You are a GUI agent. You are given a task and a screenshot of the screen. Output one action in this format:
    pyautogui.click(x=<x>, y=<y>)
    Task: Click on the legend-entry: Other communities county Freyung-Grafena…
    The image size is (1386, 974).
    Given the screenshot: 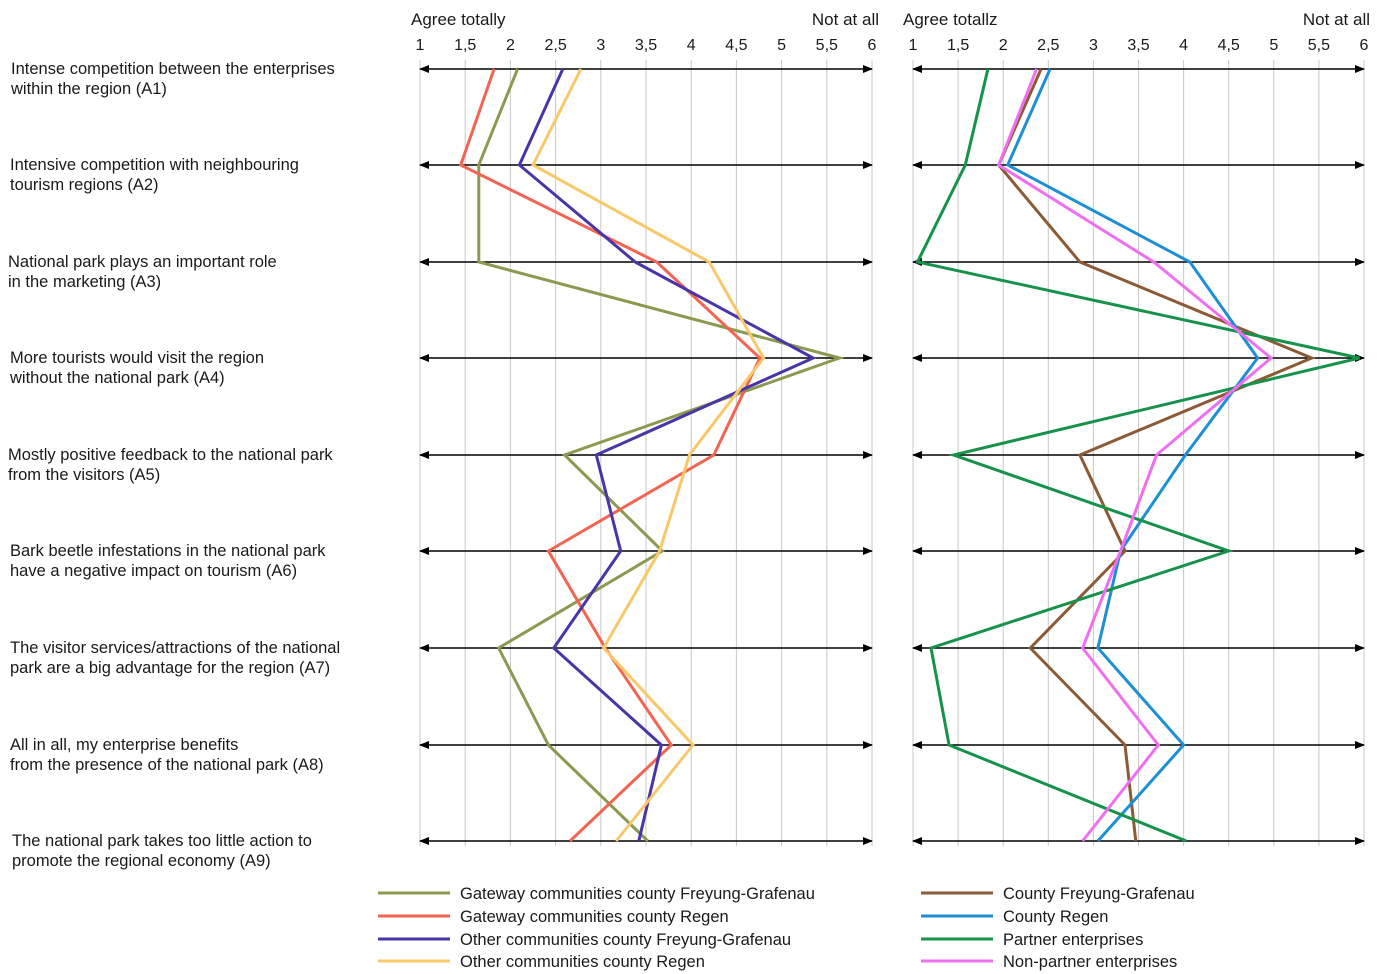 What is the action you would take?
    pyautogui.click(x=584, y=940)
    